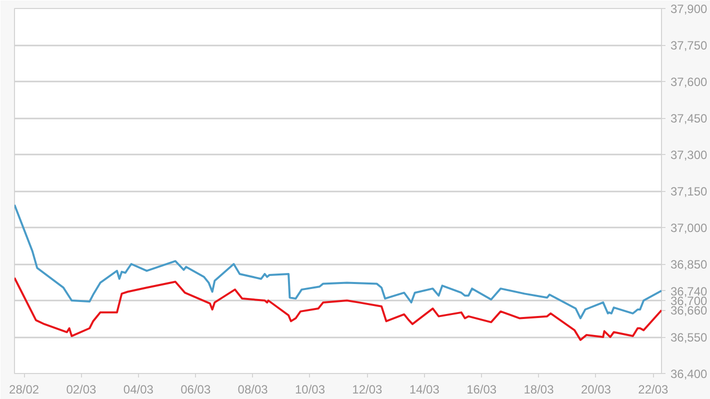  What do you see at coordinates (367, 389) in the screenshot?
I see `x-tick-label: 12/03` at bounding box center [367, 389].